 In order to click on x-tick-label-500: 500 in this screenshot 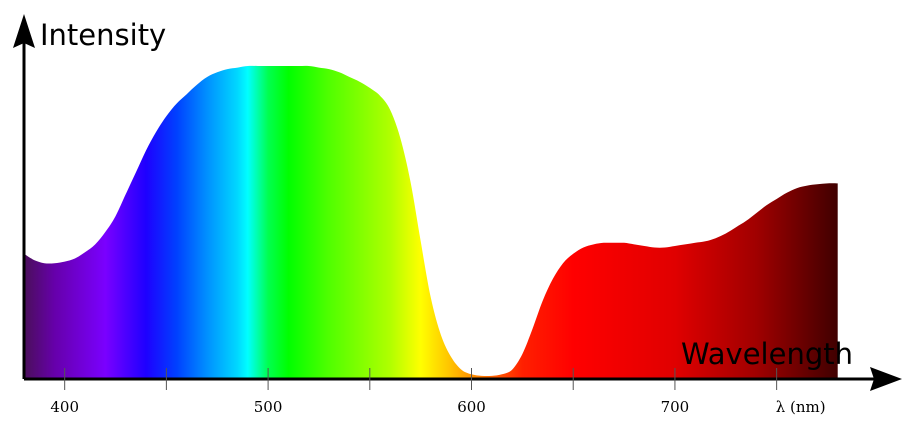, I will do `click(268, 407)`.